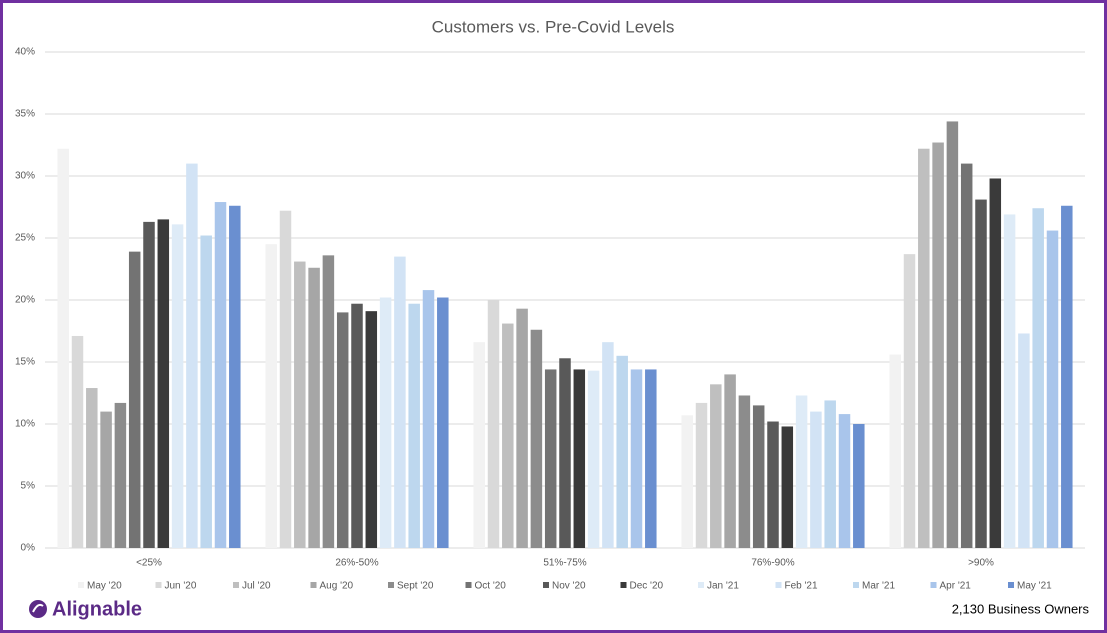 The image size is (1107, 633). Describe the element at coordinates (801, 586) in the screenshot. I see `legend-label: Feb '21` at that location.